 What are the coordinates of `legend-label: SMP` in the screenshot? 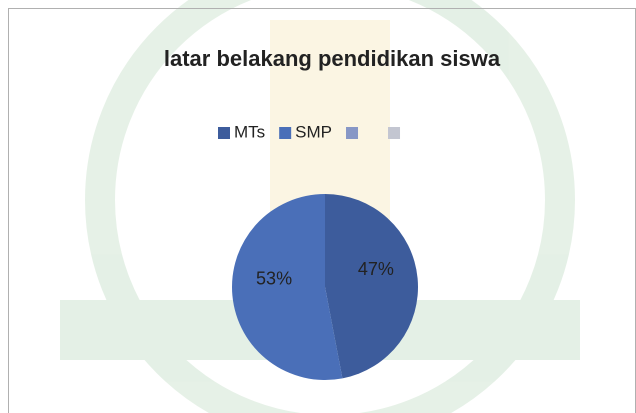 It's located at (313, 131).